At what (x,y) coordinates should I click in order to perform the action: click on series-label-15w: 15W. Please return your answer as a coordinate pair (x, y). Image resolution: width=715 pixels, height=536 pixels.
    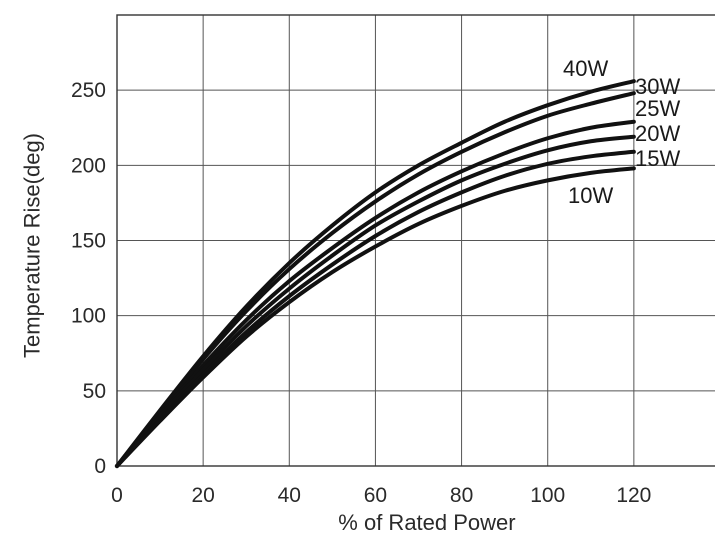
    Looking at the image, I should click on (657, 158).